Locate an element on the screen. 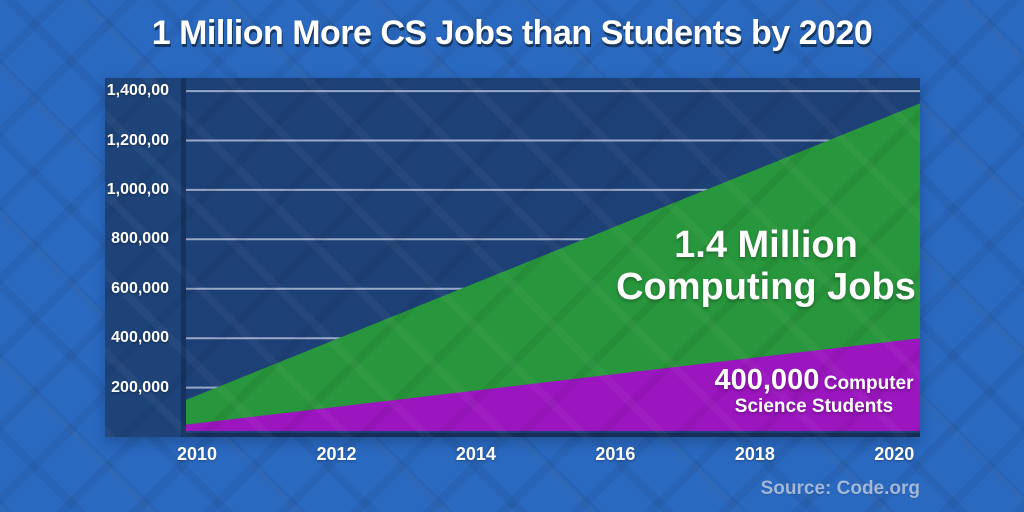  x-axis-label: 2018 is located at coordinates (754, 454).